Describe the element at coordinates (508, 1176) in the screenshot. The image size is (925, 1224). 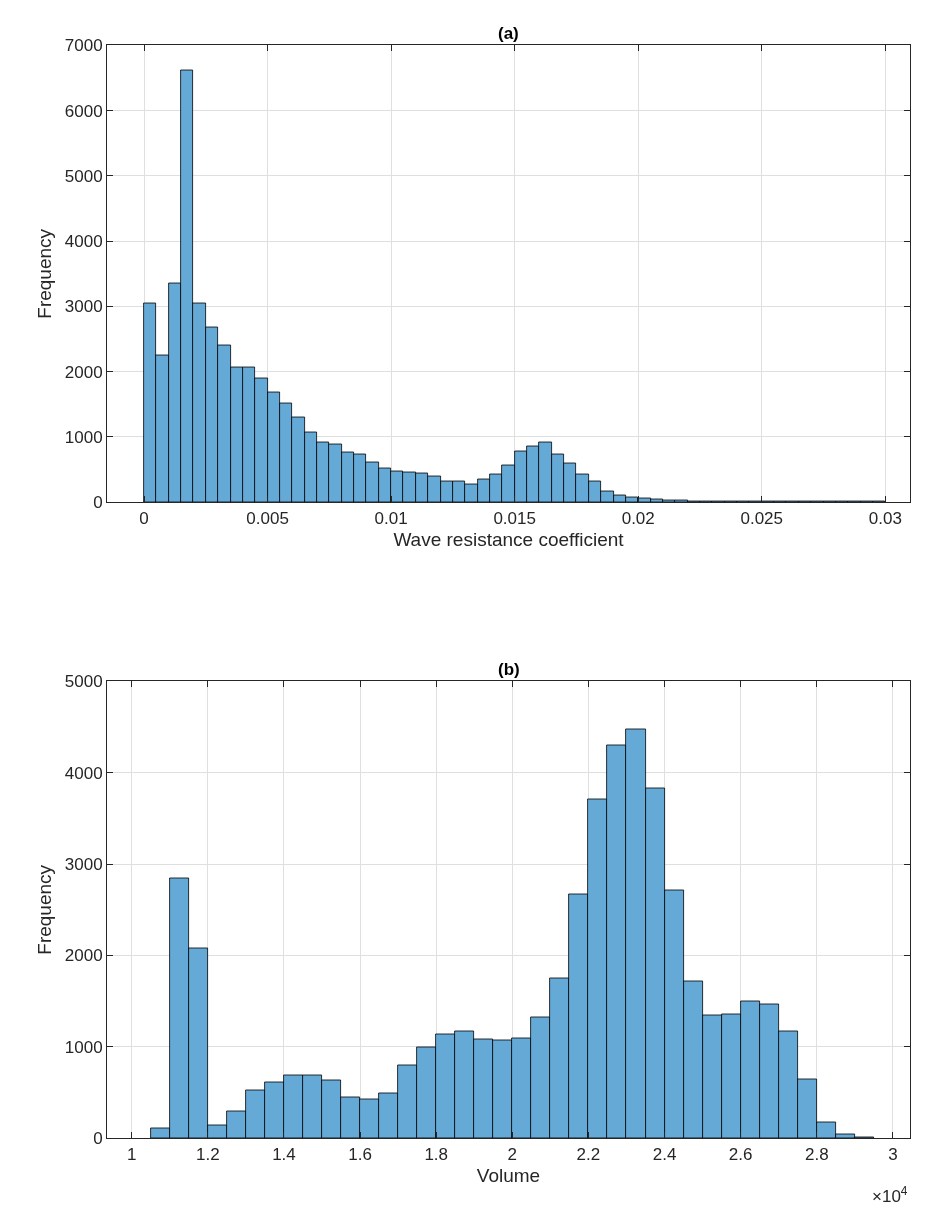
I see `x-axis-title: Volume` at that location.